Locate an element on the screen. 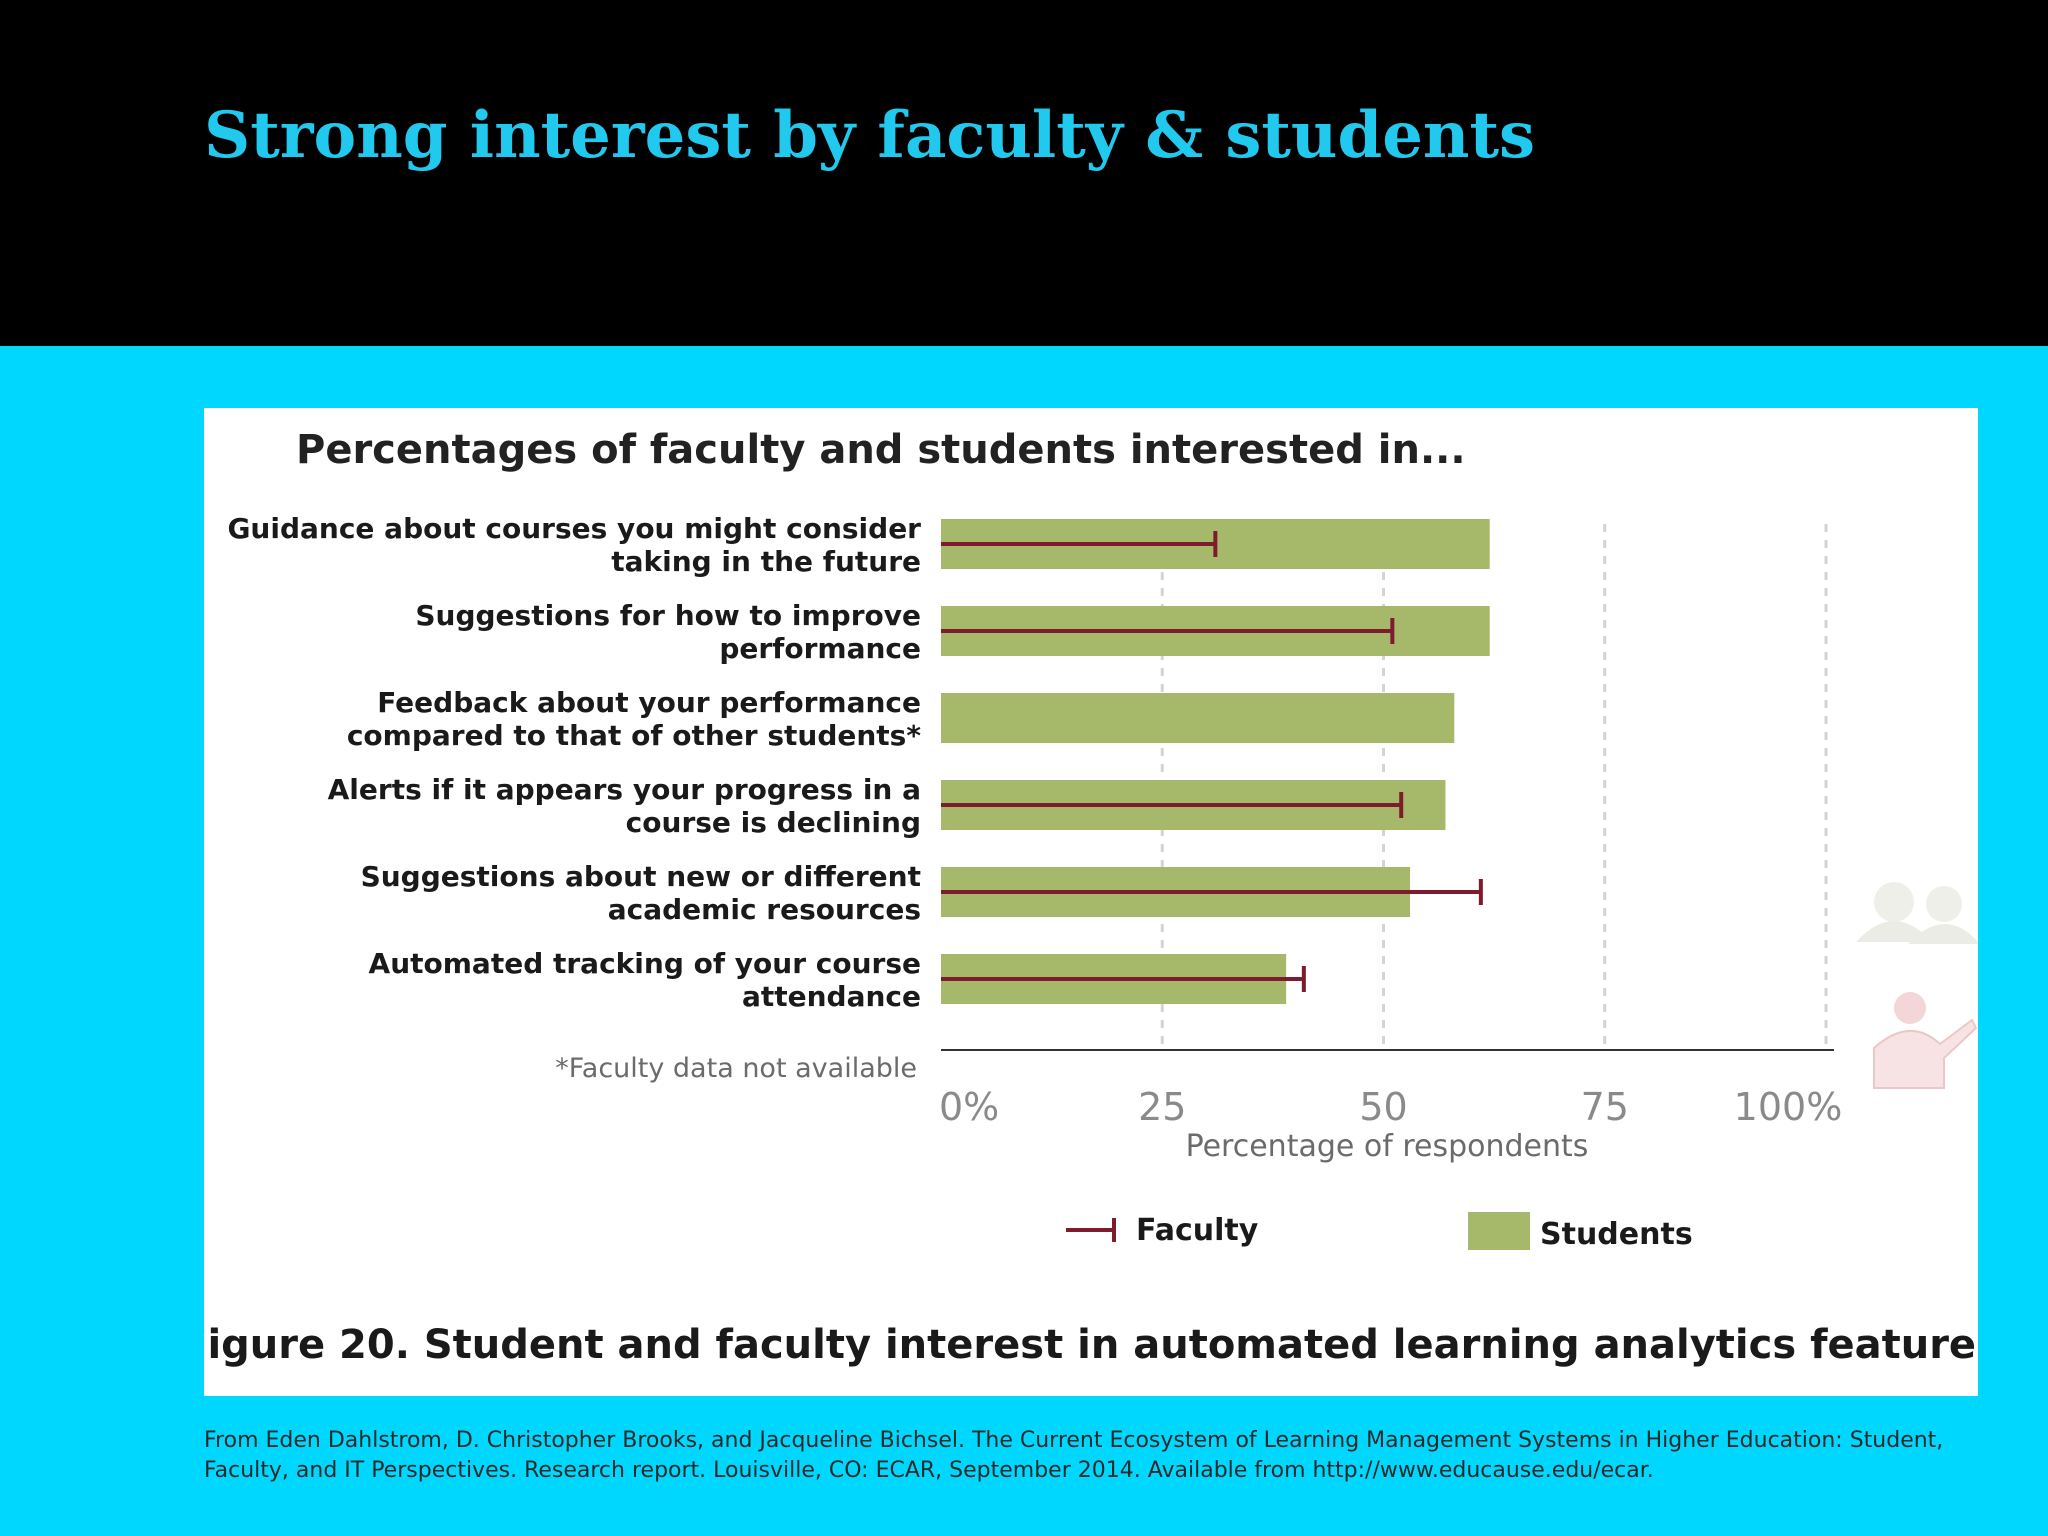  faculty-markers is located at coordinates (1212, 761).